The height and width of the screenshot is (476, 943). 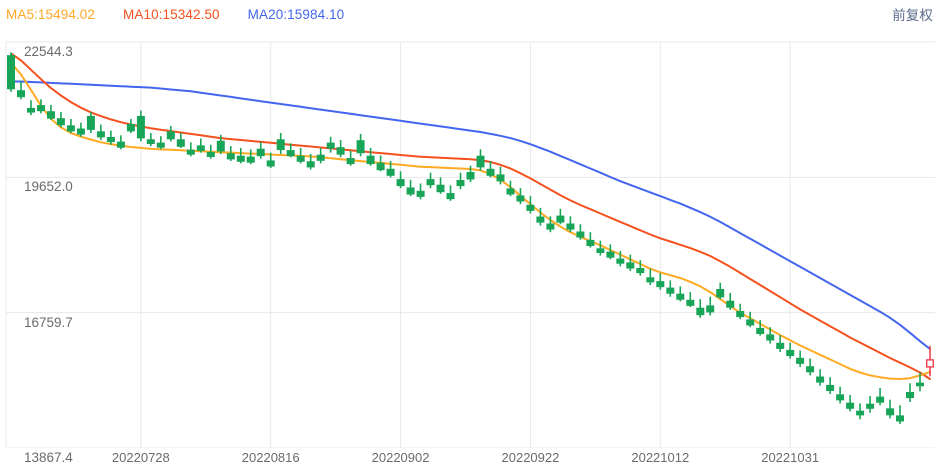 I want to click on ma10-legend: MA10:15342.50, so click(x=171, y=14).